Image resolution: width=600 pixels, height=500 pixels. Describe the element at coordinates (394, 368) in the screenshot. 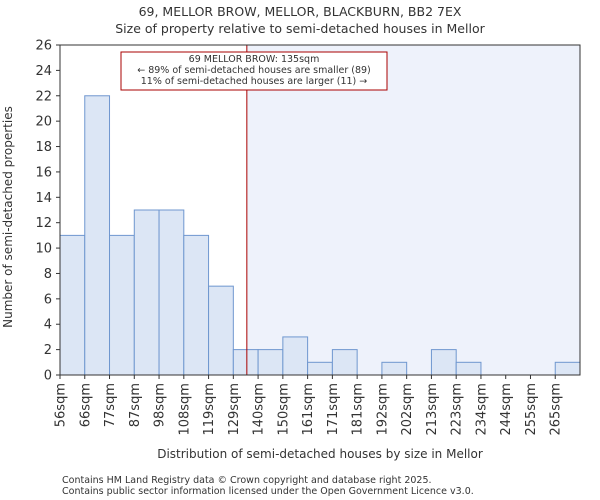

I see `bar-192sqm` at that location.